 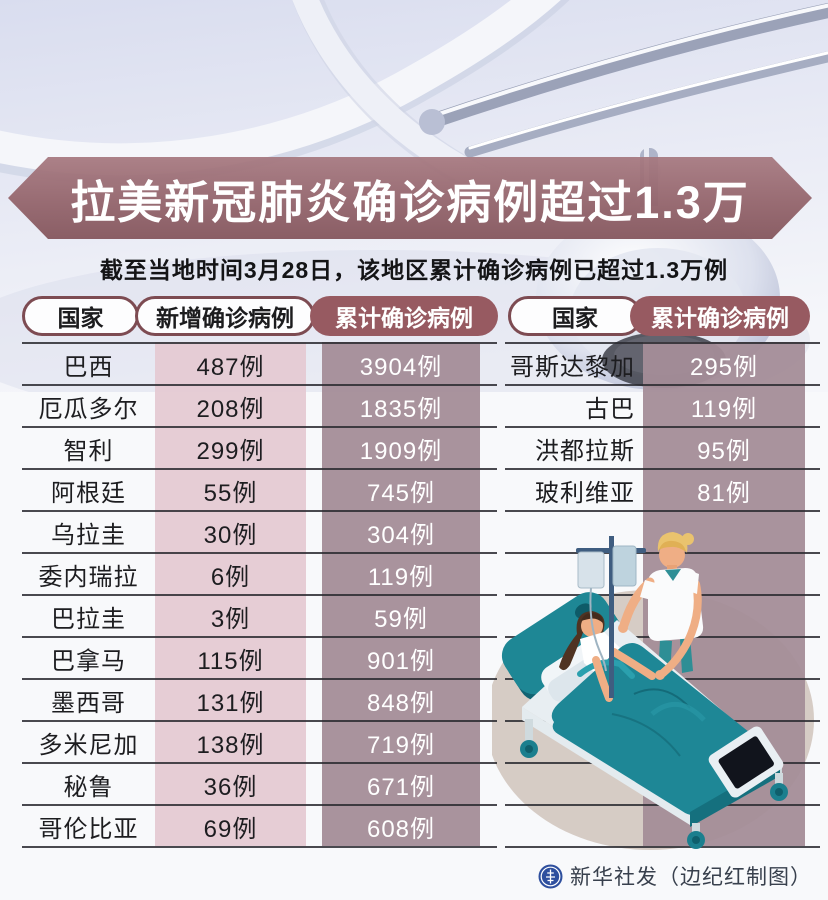 I want to click on table-row: 秘鲁 36例 671例, so click(x=259, y=783).